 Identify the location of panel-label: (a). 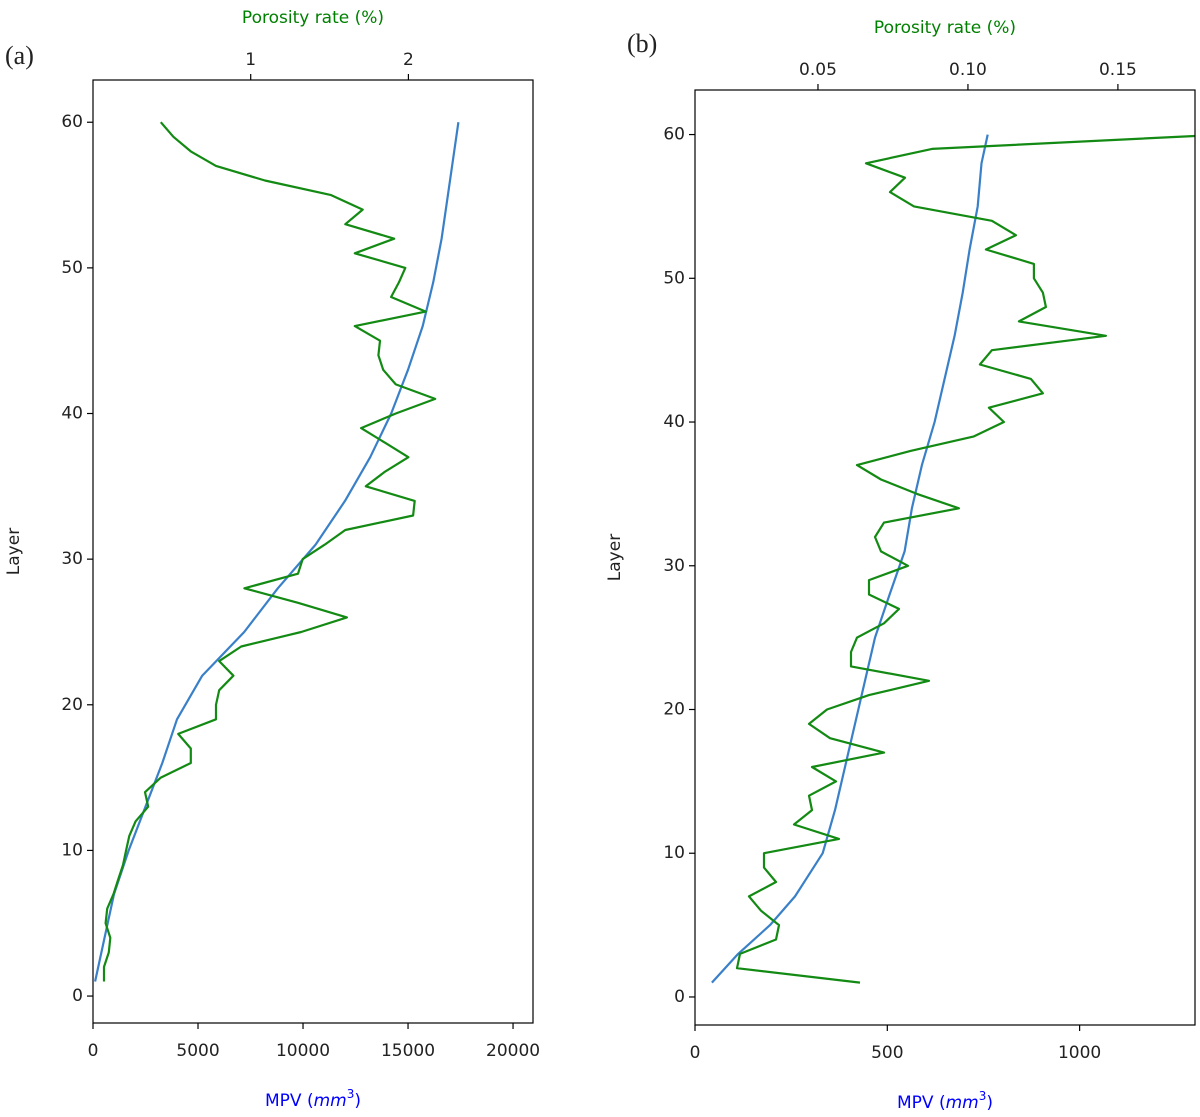
(19, 55).